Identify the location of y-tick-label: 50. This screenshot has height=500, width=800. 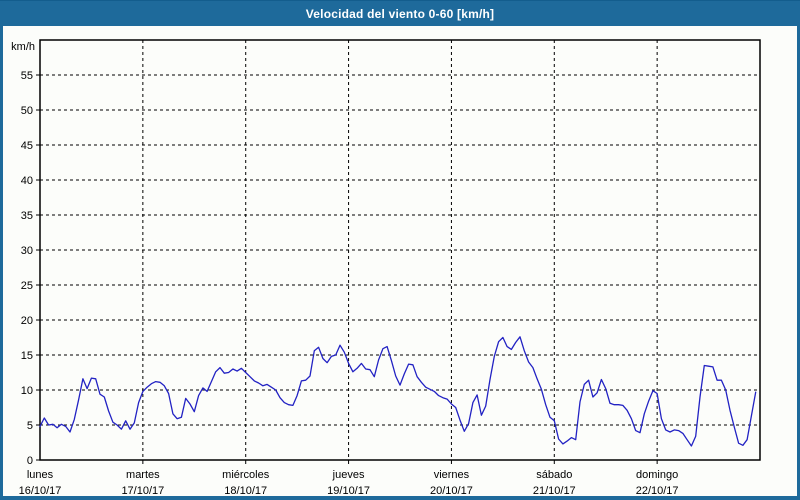
(27, 111).